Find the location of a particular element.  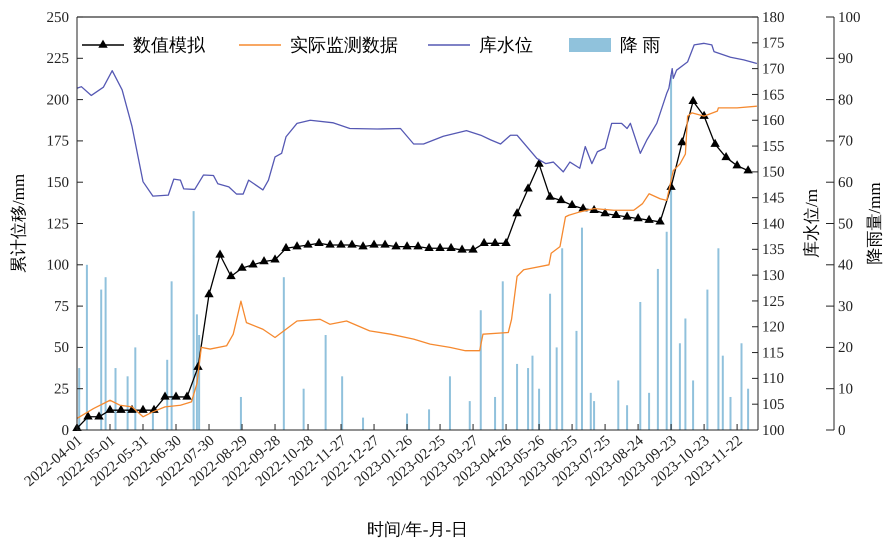

legend-label: 数值模拟 is located at coordinates (169, 45).